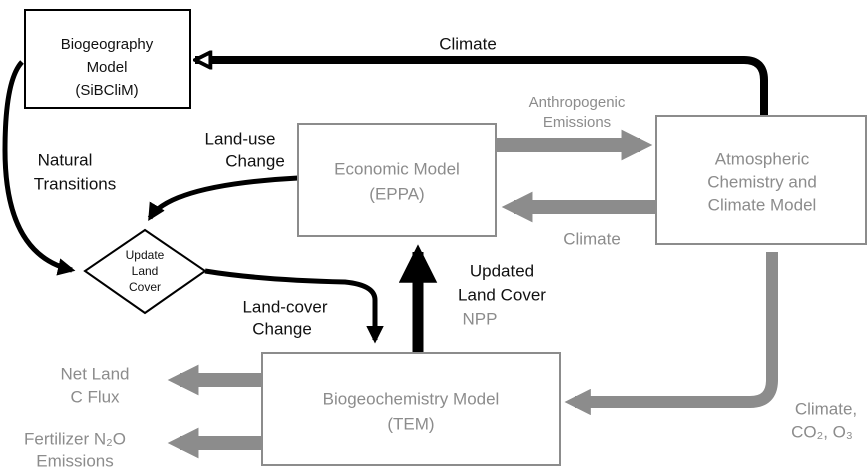 The image size is (868, 470). I want to click on output-label: Fertilizer N₂O, so click(75, 438).